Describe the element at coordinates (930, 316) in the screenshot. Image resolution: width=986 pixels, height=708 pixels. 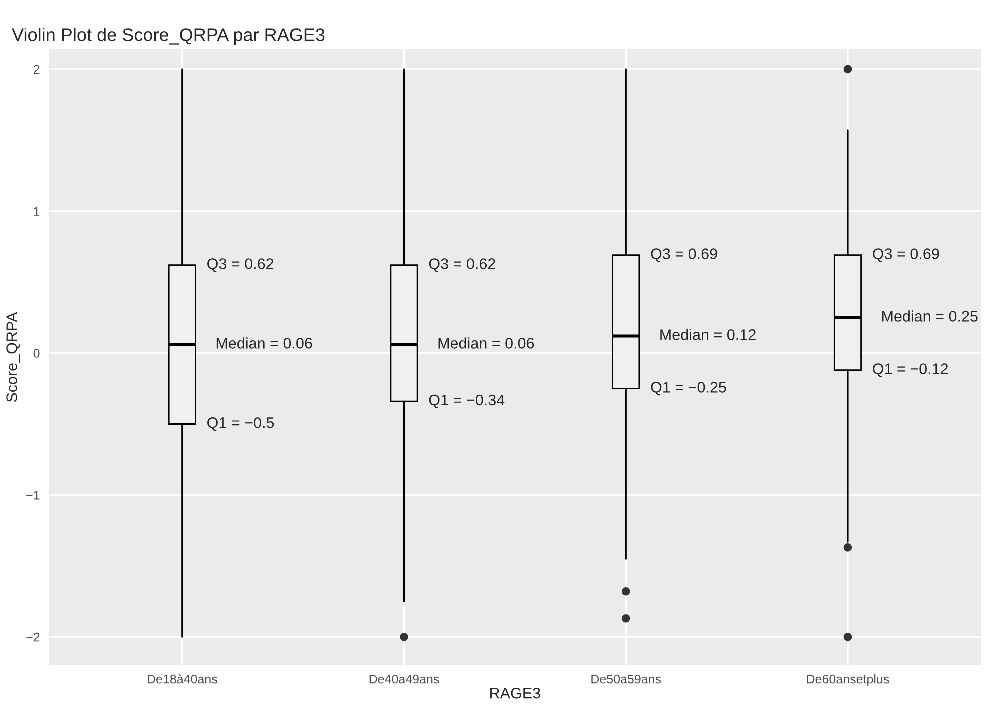
I see `annotation: Median = 0.25` at that location.